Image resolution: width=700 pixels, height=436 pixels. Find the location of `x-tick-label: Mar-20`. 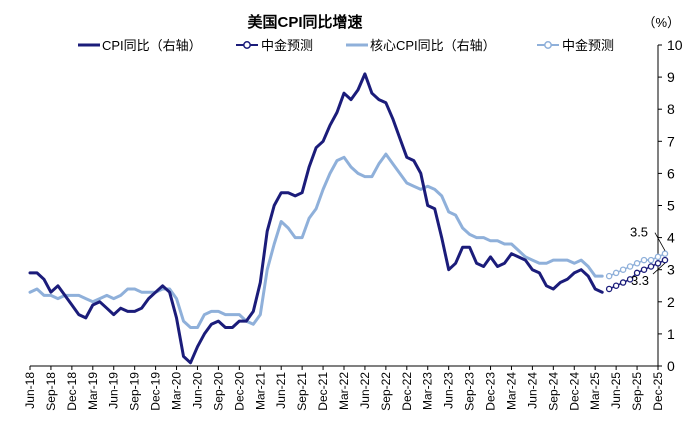

x-tick-label: Mar-20 is located at coordinates (177, 391).